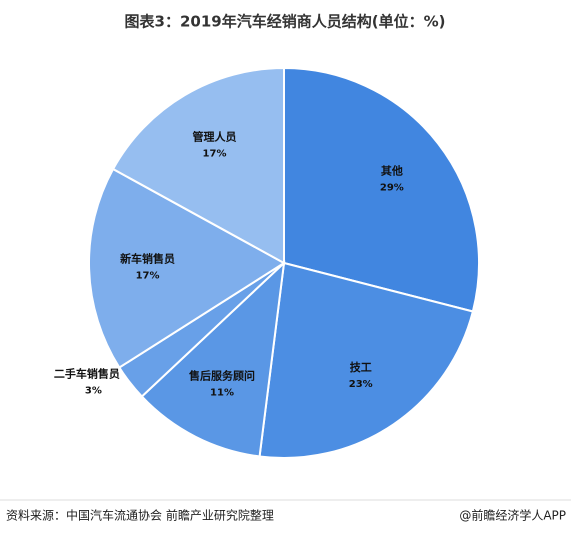  Describe the element at coordinates (285, 22) in the screenshot. I see `chart-title: 图表3：2019年汽车经销商人员结构(单位：%)` at that location.